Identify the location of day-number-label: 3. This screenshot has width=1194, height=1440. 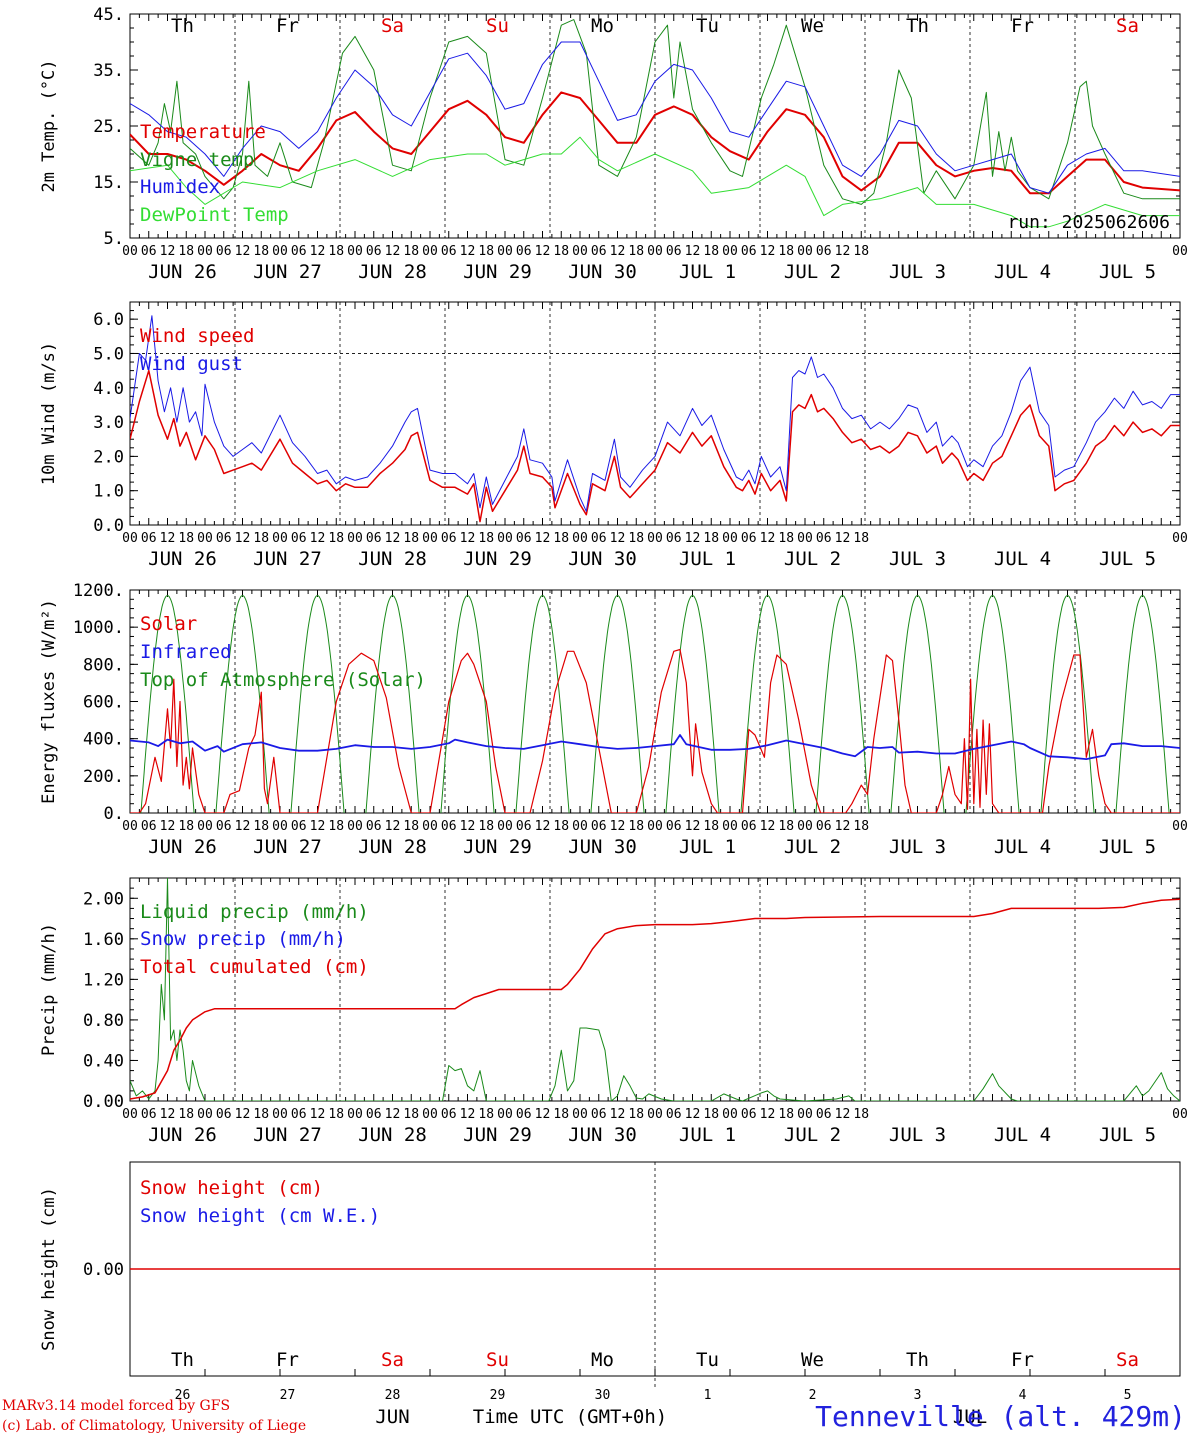
(918, 1395).